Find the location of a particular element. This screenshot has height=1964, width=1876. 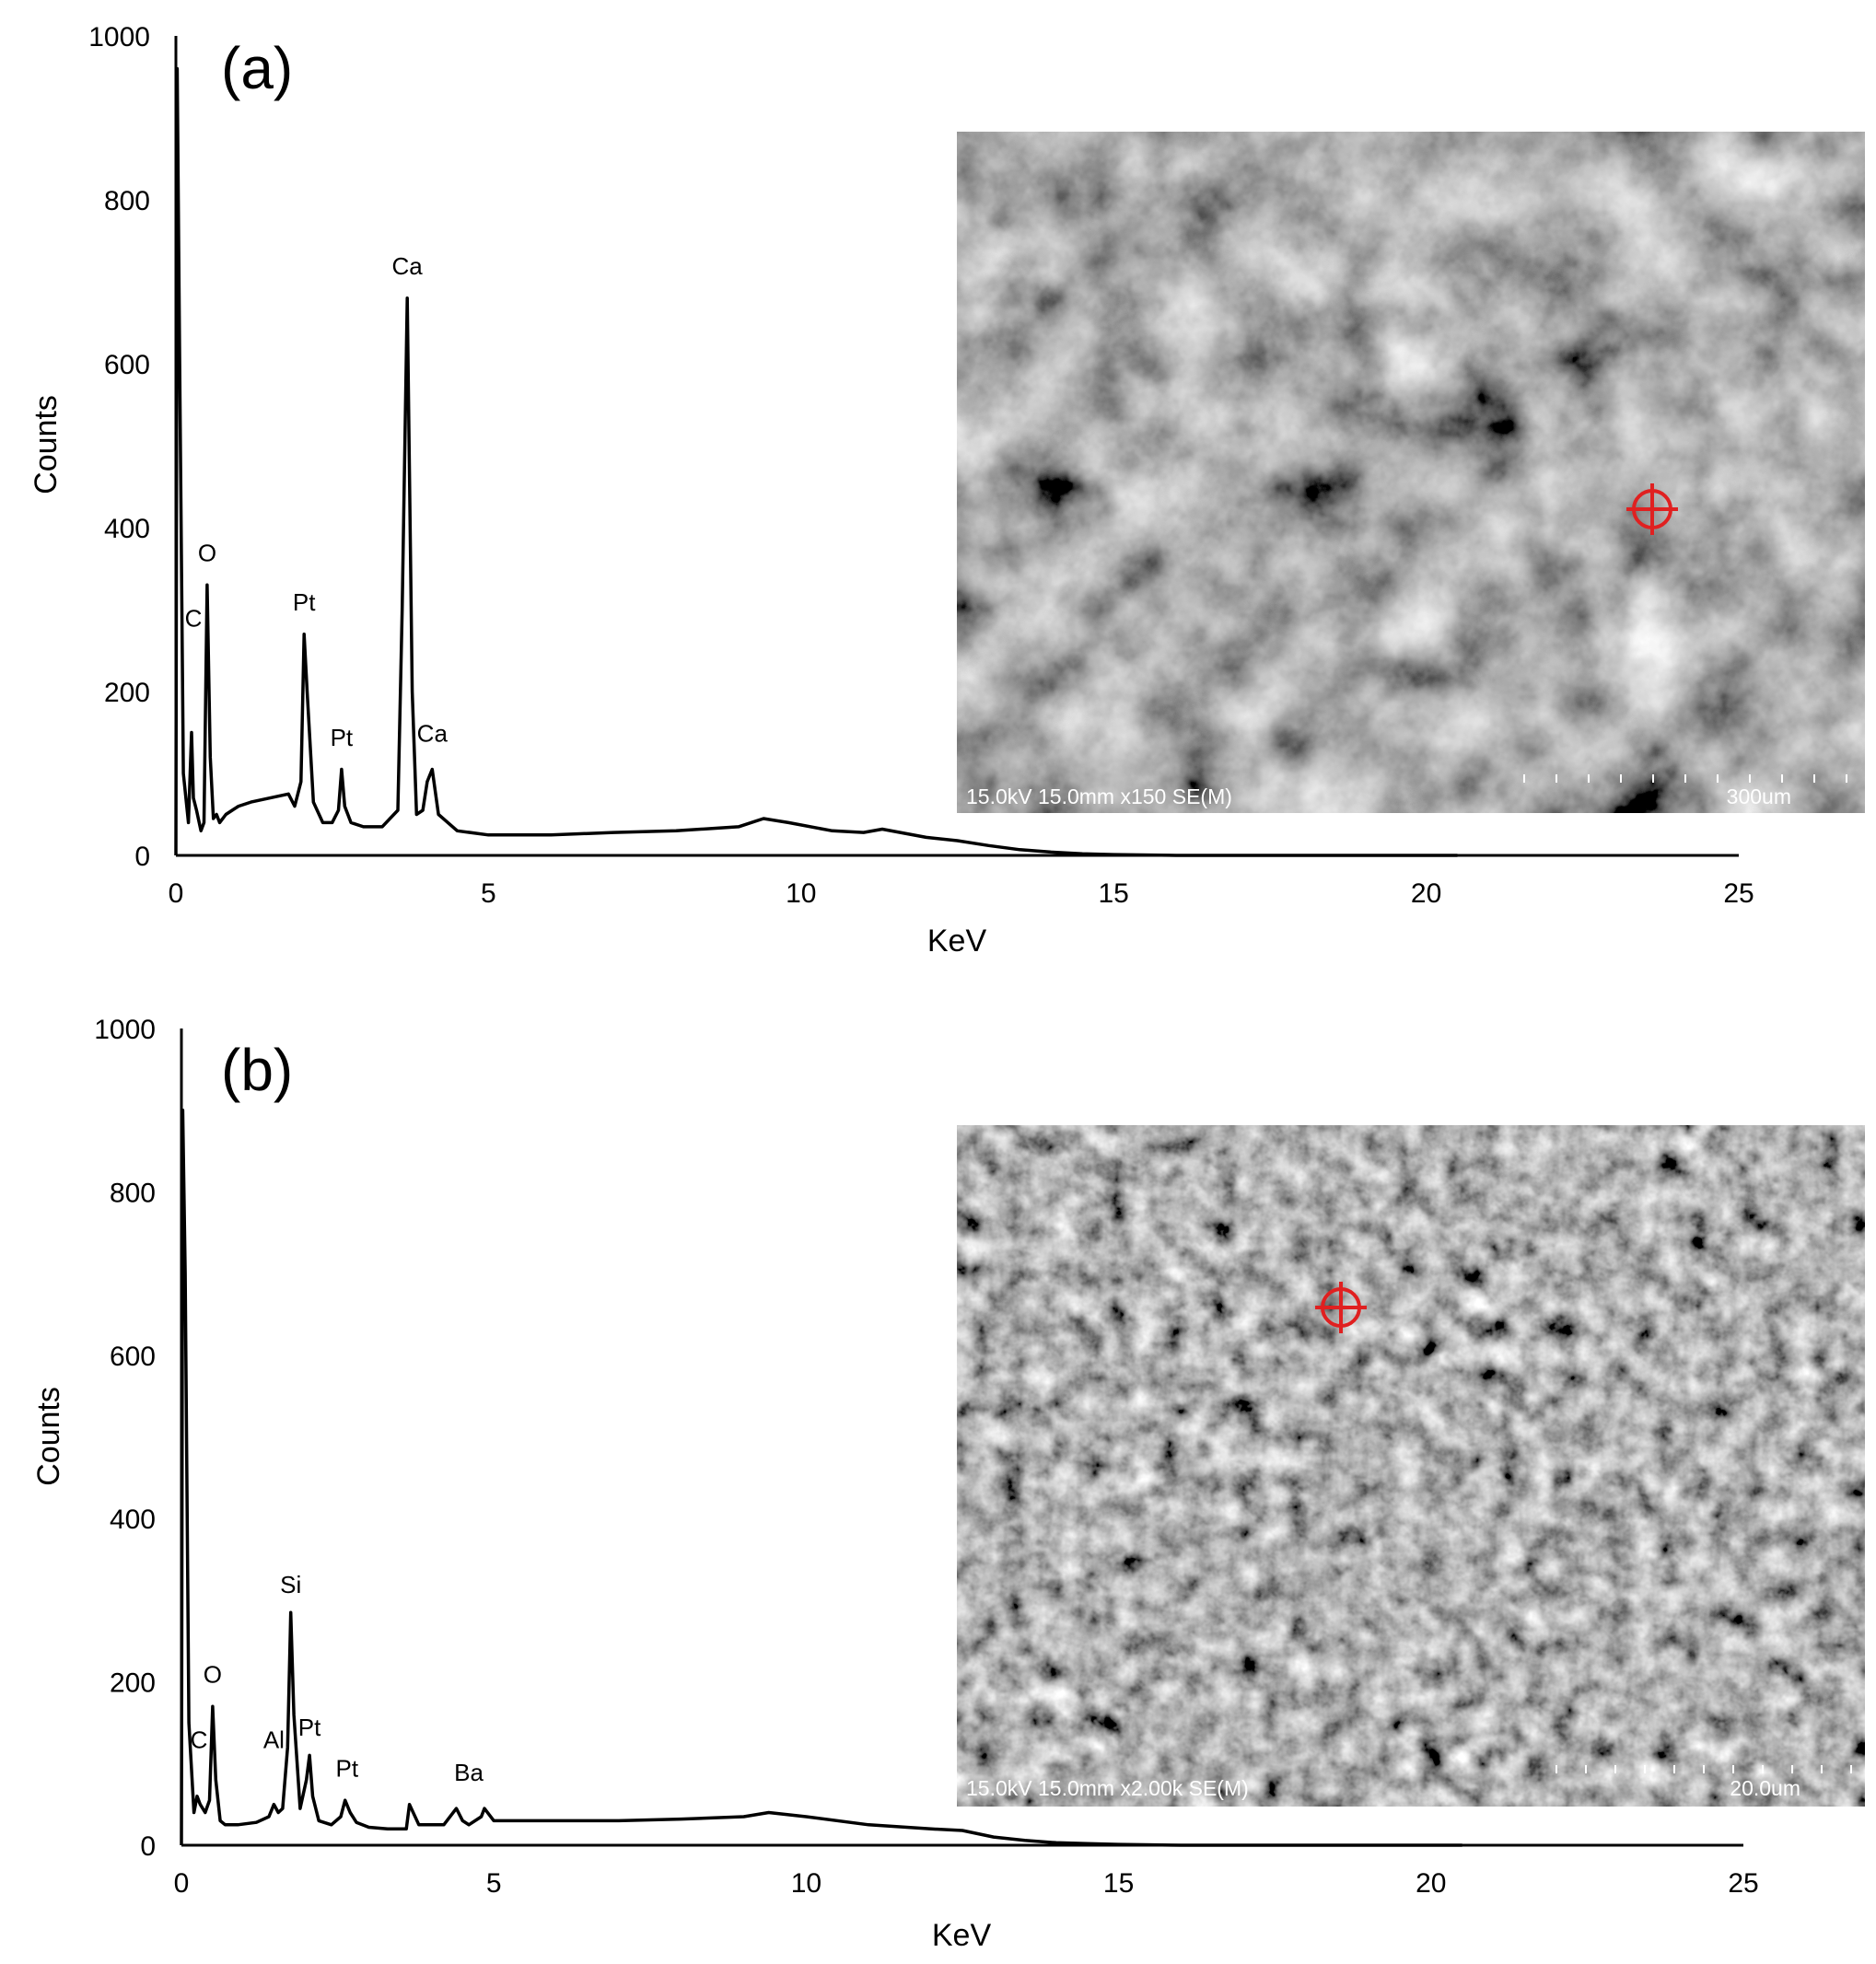

peak-label: Ba is located at coordinates (469, 1772).